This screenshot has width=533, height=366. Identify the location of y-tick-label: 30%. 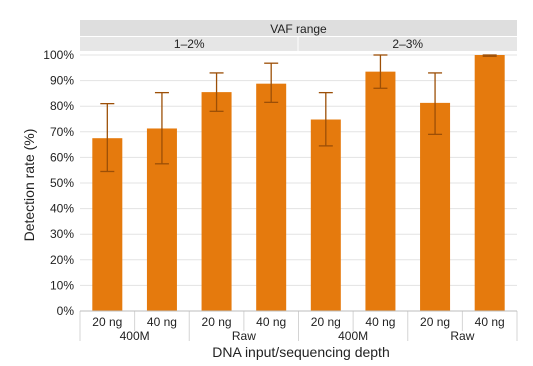
(62, 234).